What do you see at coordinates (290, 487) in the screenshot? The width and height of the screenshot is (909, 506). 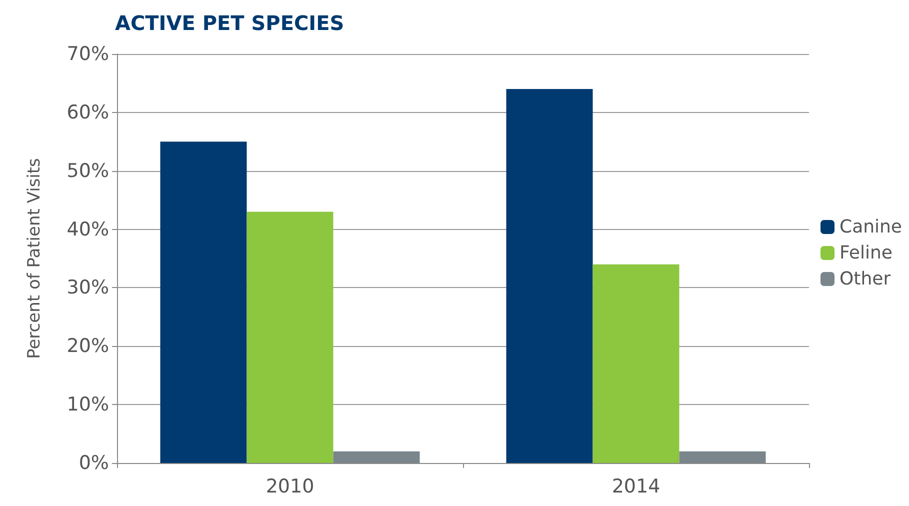 I see `x-tick-label: 2010` at bounding box center [290, 487].